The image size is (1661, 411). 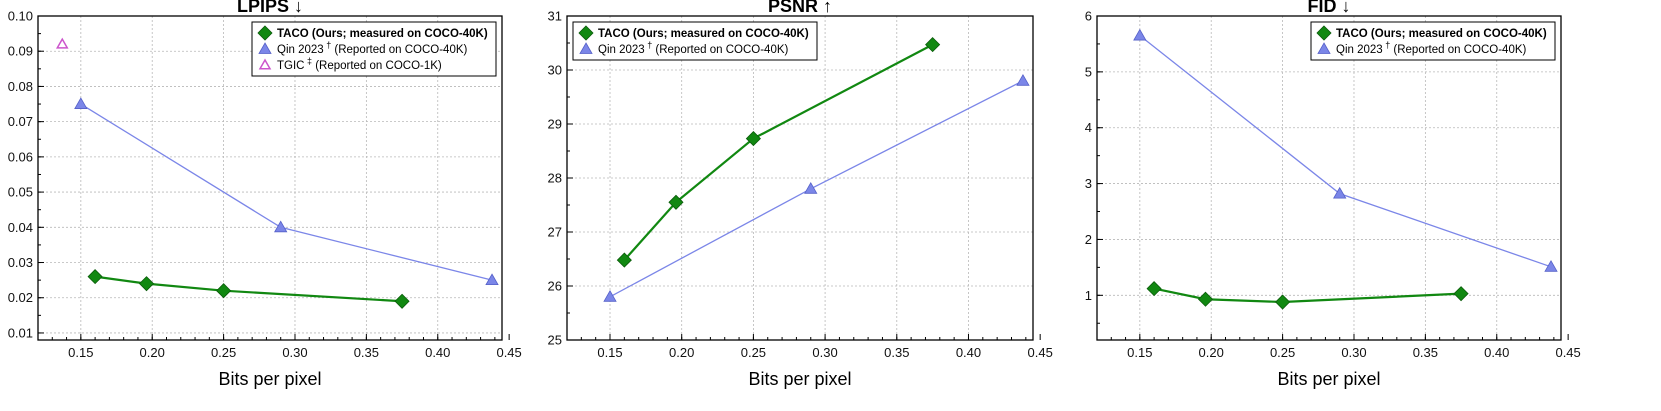 What do you see at coordinates (1088, 127) in the screenshot?
I see `fid-y-tick-label: 4` at bounding box center [1088, 127].